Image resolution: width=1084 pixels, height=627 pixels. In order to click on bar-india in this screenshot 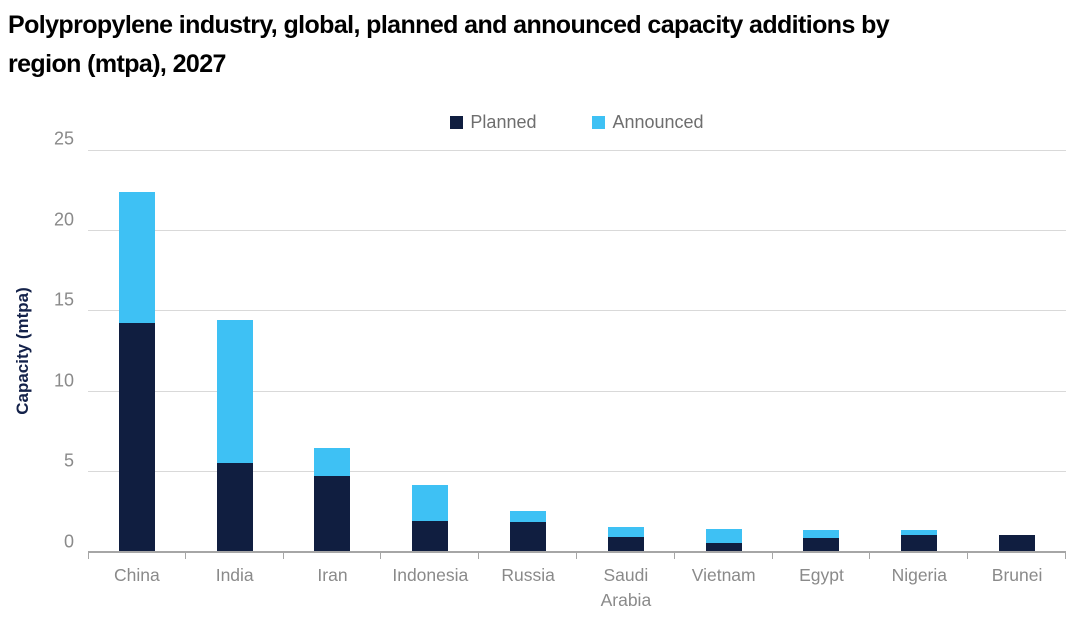, I will do `click(235, 350)`.